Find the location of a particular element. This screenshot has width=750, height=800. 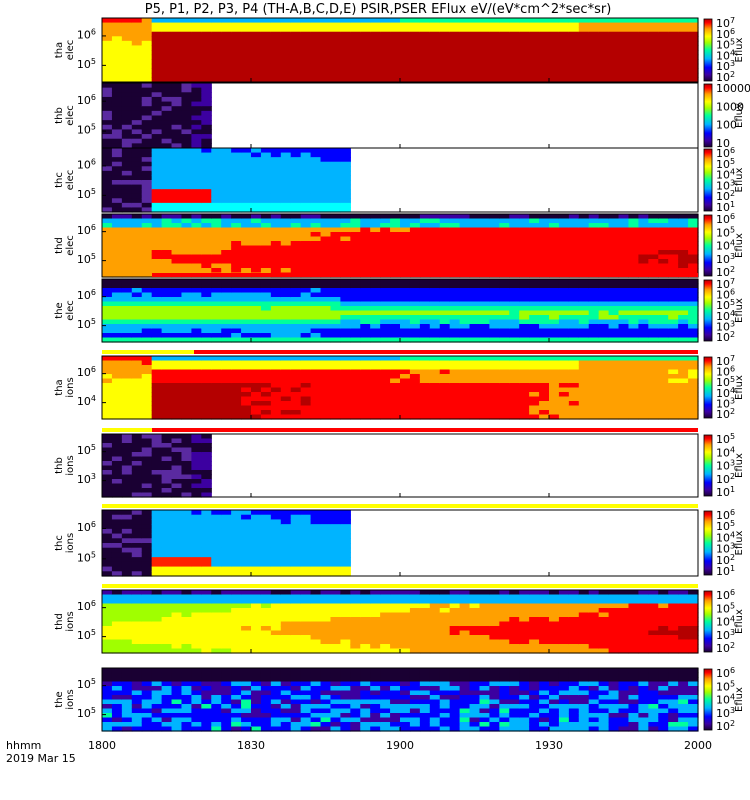

panel-species-label: elec is located at coordinates (70, 245).